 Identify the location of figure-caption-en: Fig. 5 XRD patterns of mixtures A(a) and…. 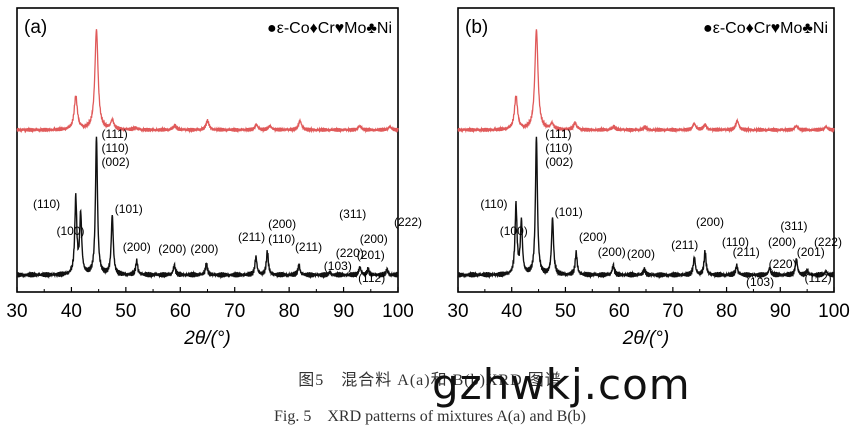
(430, 416).